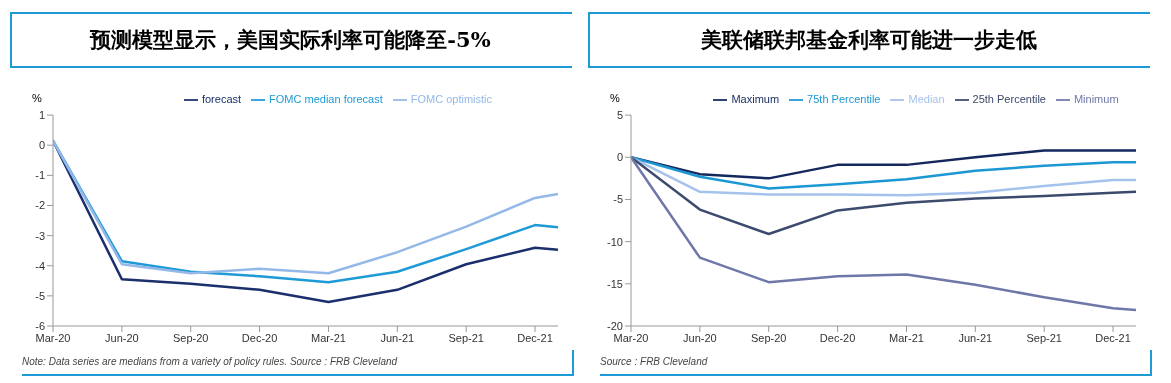 This screenshot has width=1171, height=383. Describe the element at coordinates (40, 265) in the screenshot. I see `y-tick-label: -4` at that location.